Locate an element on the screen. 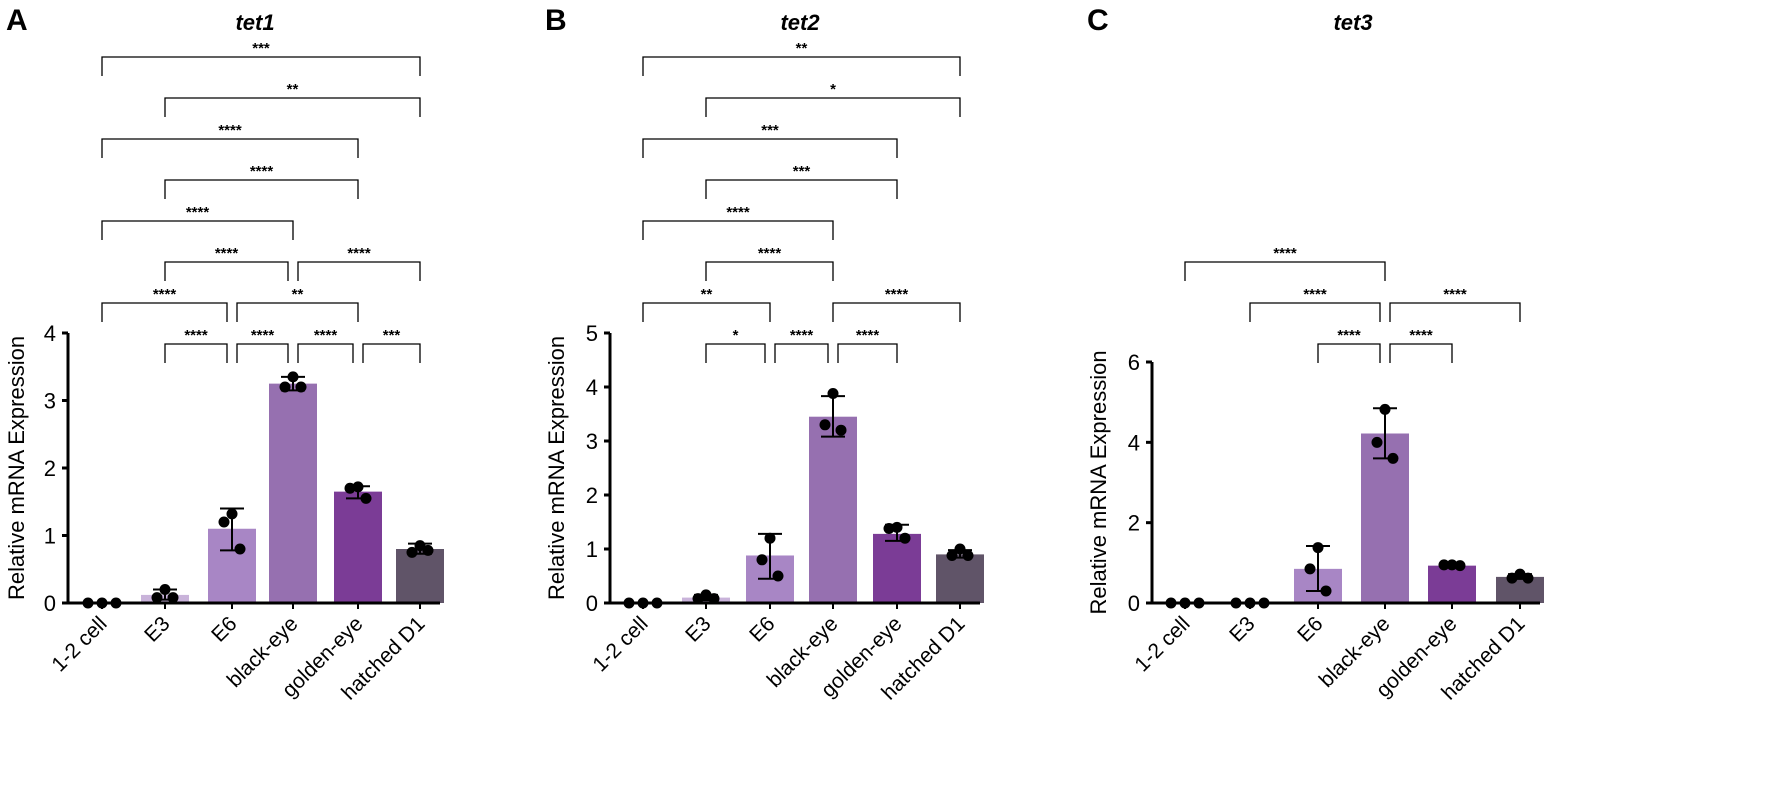 The image size is (1772, 797). bar-hatched-D1 is located at coordinates (960, 578).